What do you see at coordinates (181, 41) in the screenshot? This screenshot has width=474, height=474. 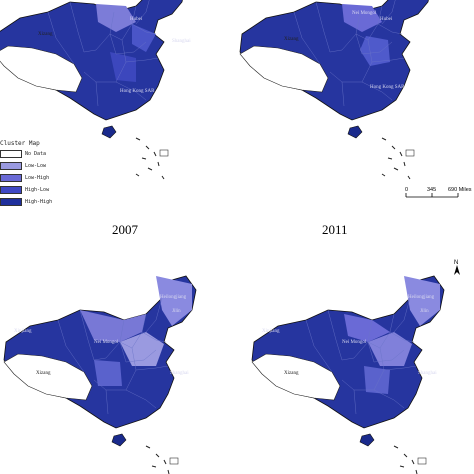 I see `label-sh-2007: Shanghai` at bounding box center [181, 41].